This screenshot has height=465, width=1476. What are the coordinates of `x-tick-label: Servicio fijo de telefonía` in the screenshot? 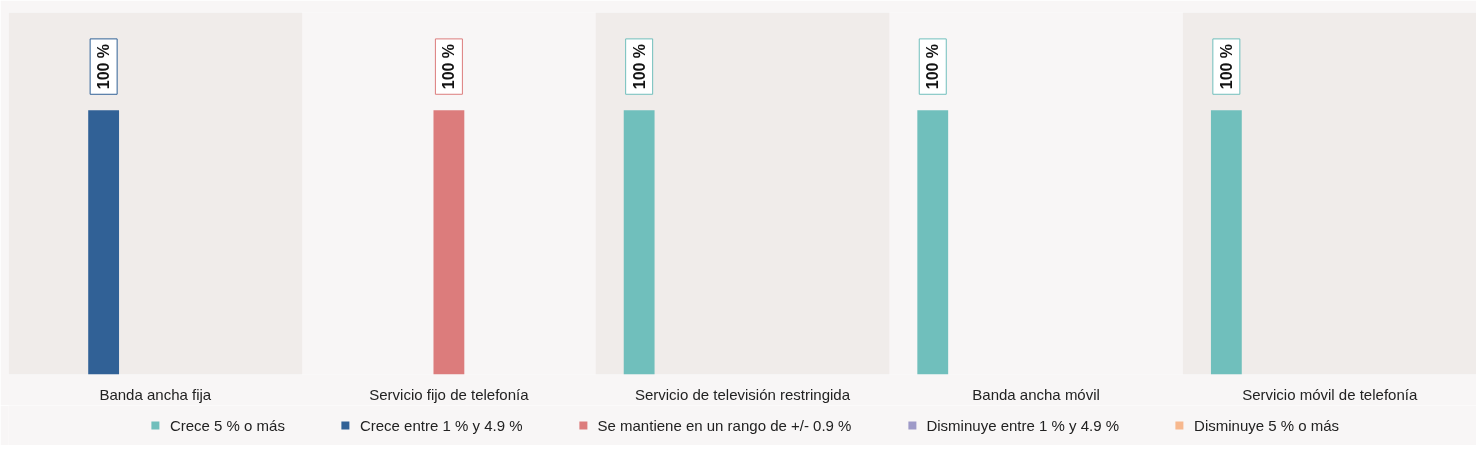 It's located at (449, 394).